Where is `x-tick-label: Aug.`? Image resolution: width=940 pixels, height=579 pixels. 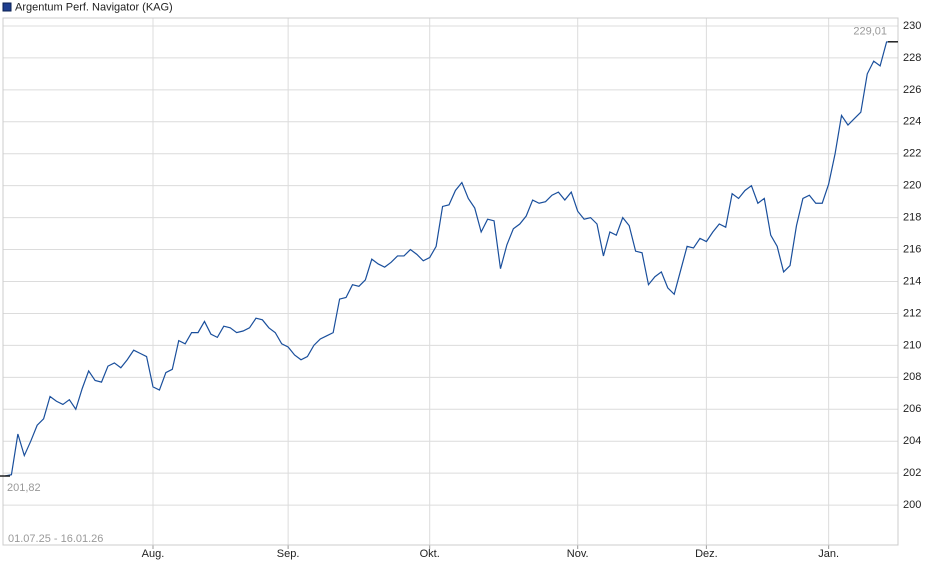 x-tick-label: Aug. is located at coordinates (153, 554).